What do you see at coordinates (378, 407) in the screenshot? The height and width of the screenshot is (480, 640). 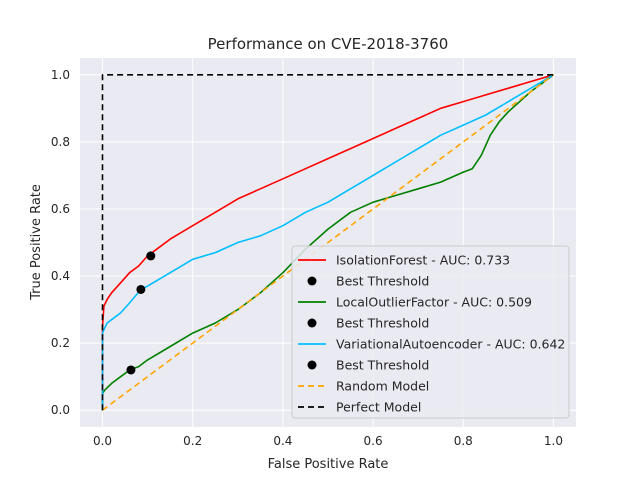 I see `legend-entry-label: Perfect Model` at bounding box center [378, 407].